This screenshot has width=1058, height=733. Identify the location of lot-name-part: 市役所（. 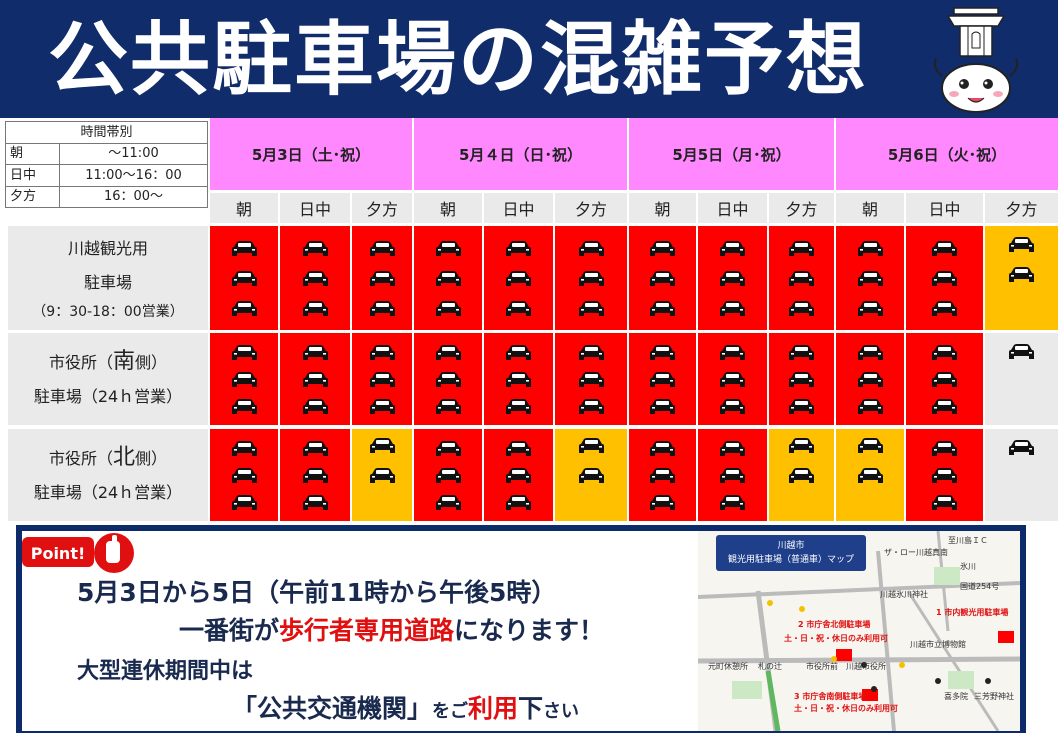
(80, 458).